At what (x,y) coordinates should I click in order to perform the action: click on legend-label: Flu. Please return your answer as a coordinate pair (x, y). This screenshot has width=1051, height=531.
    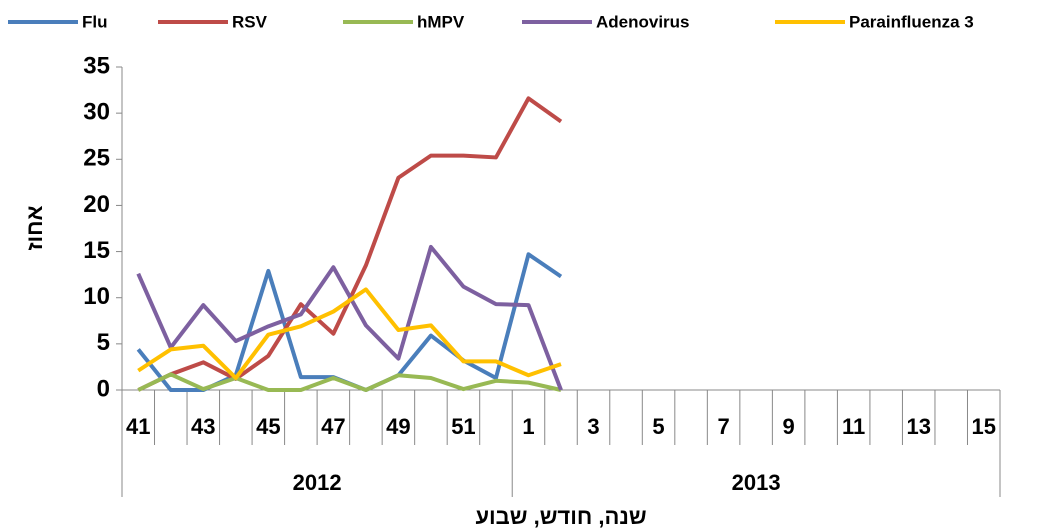
    Looking at the image, I should click on (95, 21).